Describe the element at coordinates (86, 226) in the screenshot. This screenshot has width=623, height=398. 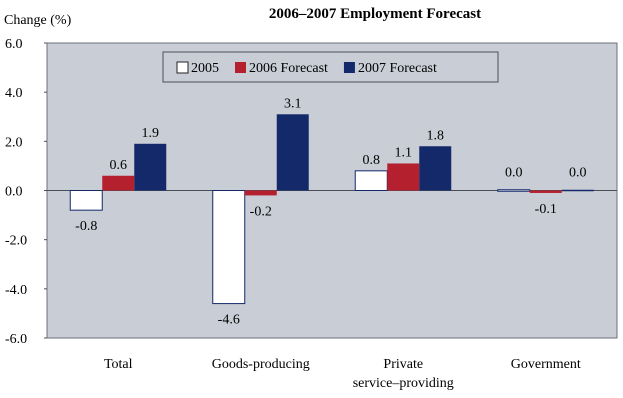
I see `data-label: -0.8` at that location.